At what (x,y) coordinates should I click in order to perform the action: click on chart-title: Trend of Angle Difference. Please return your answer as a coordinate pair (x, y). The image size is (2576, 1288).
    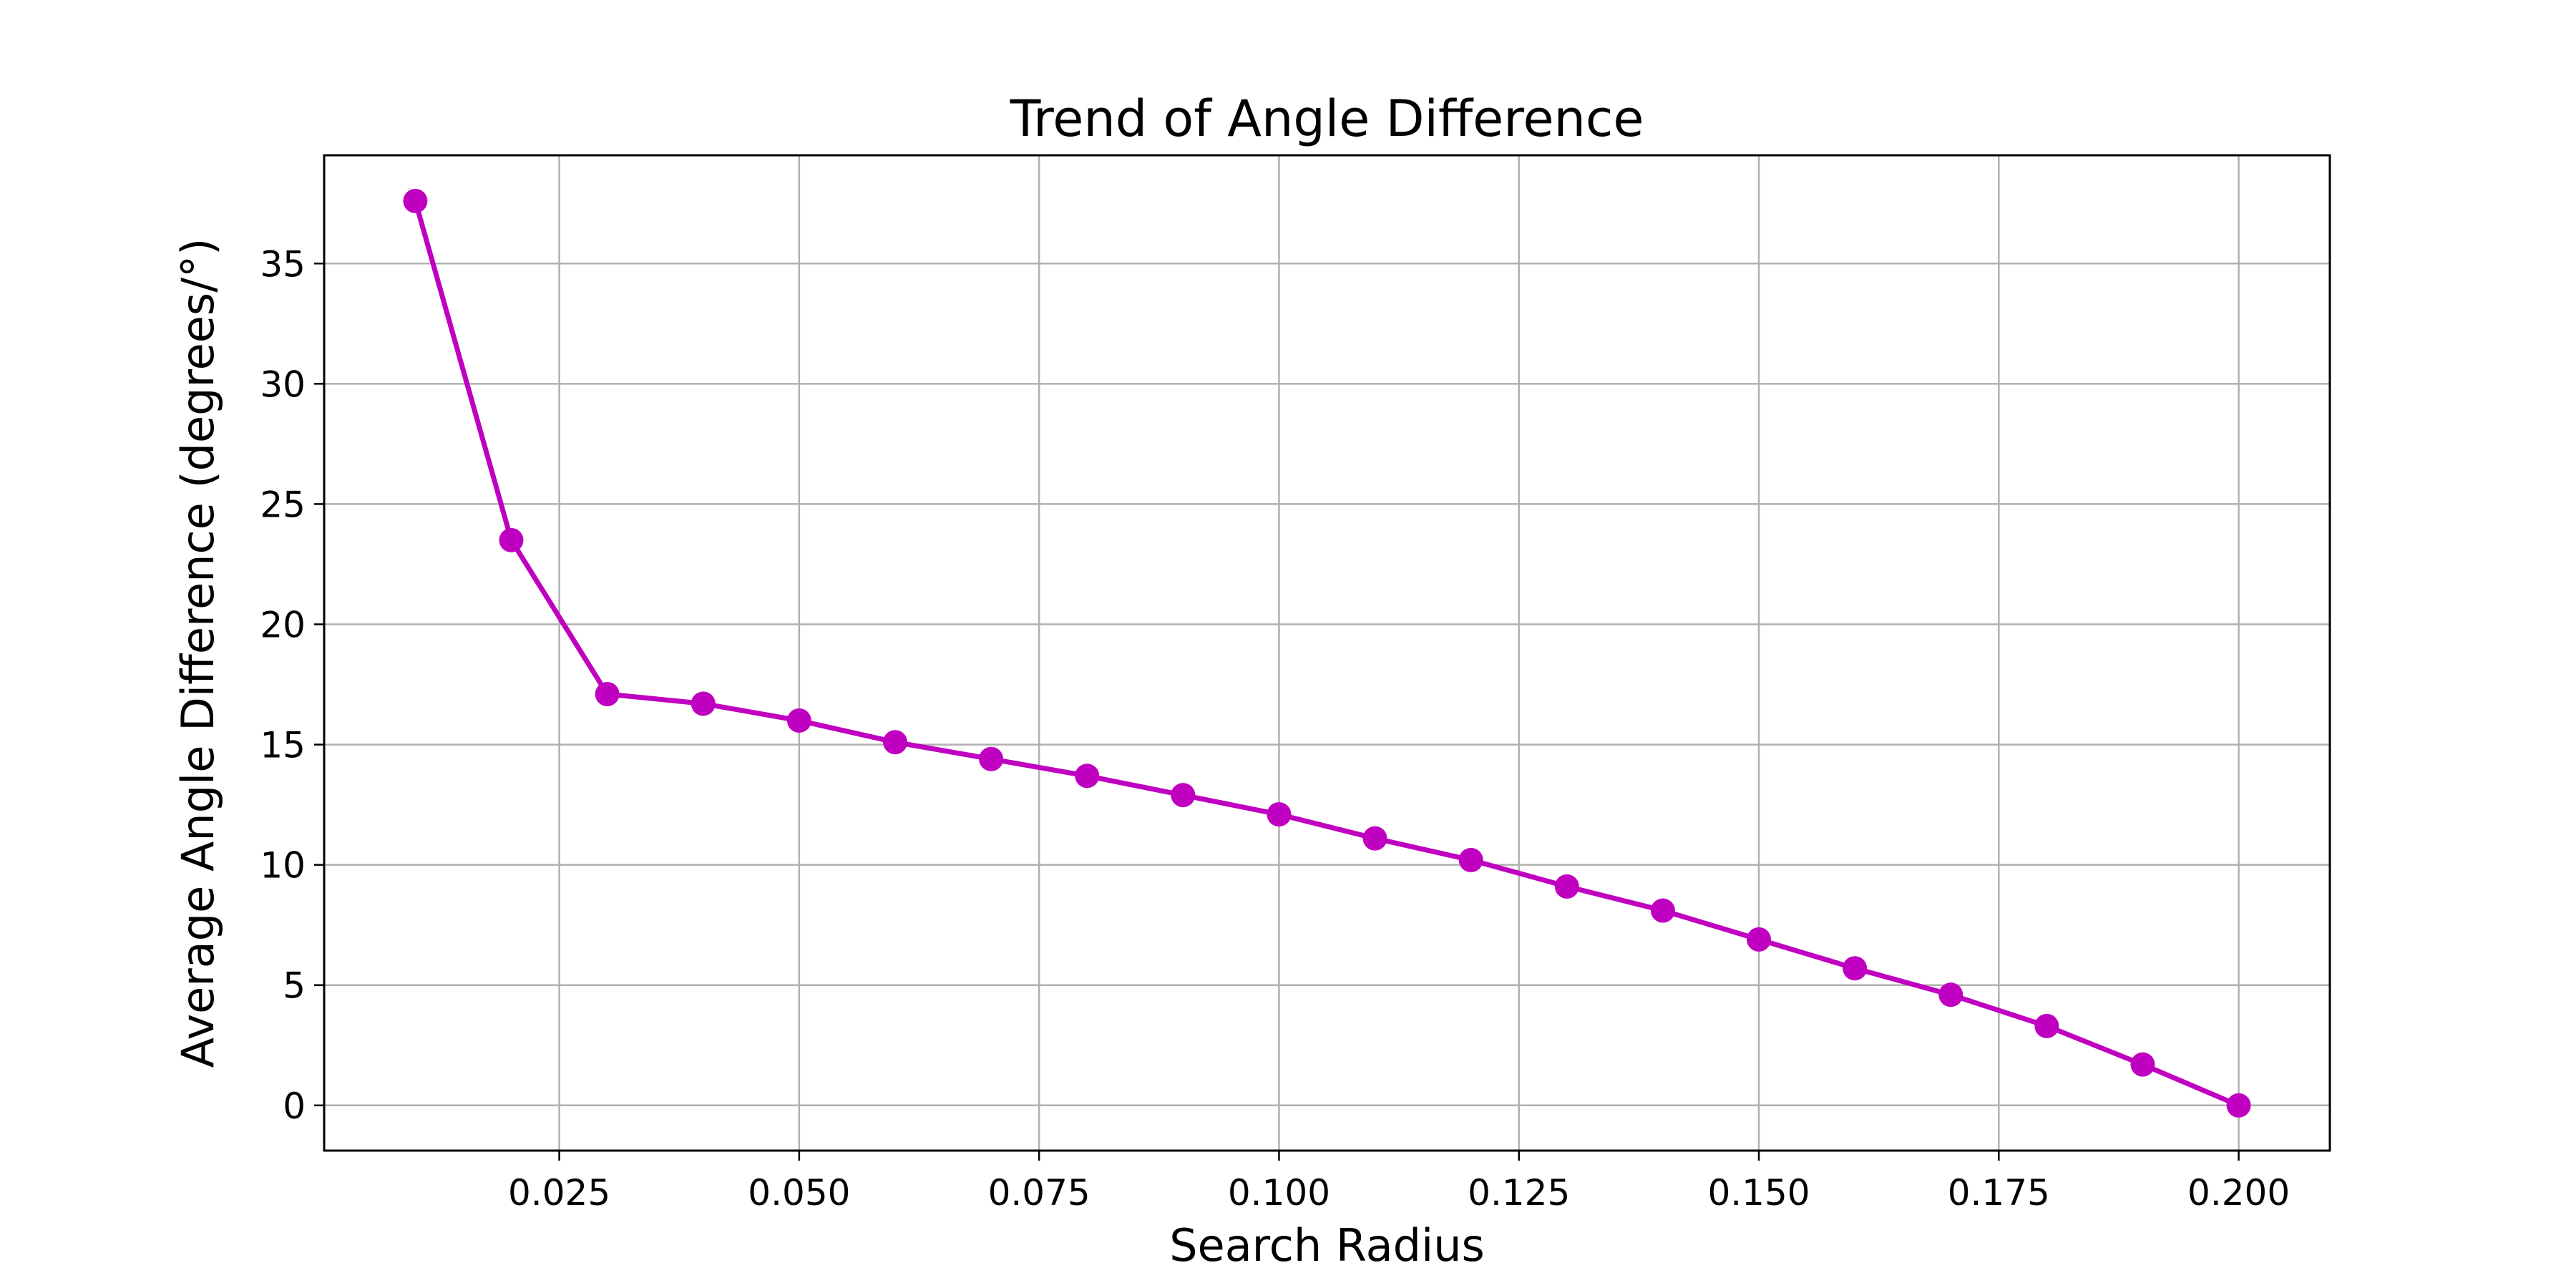
    Looking at the image, I should click on (1327, 118).